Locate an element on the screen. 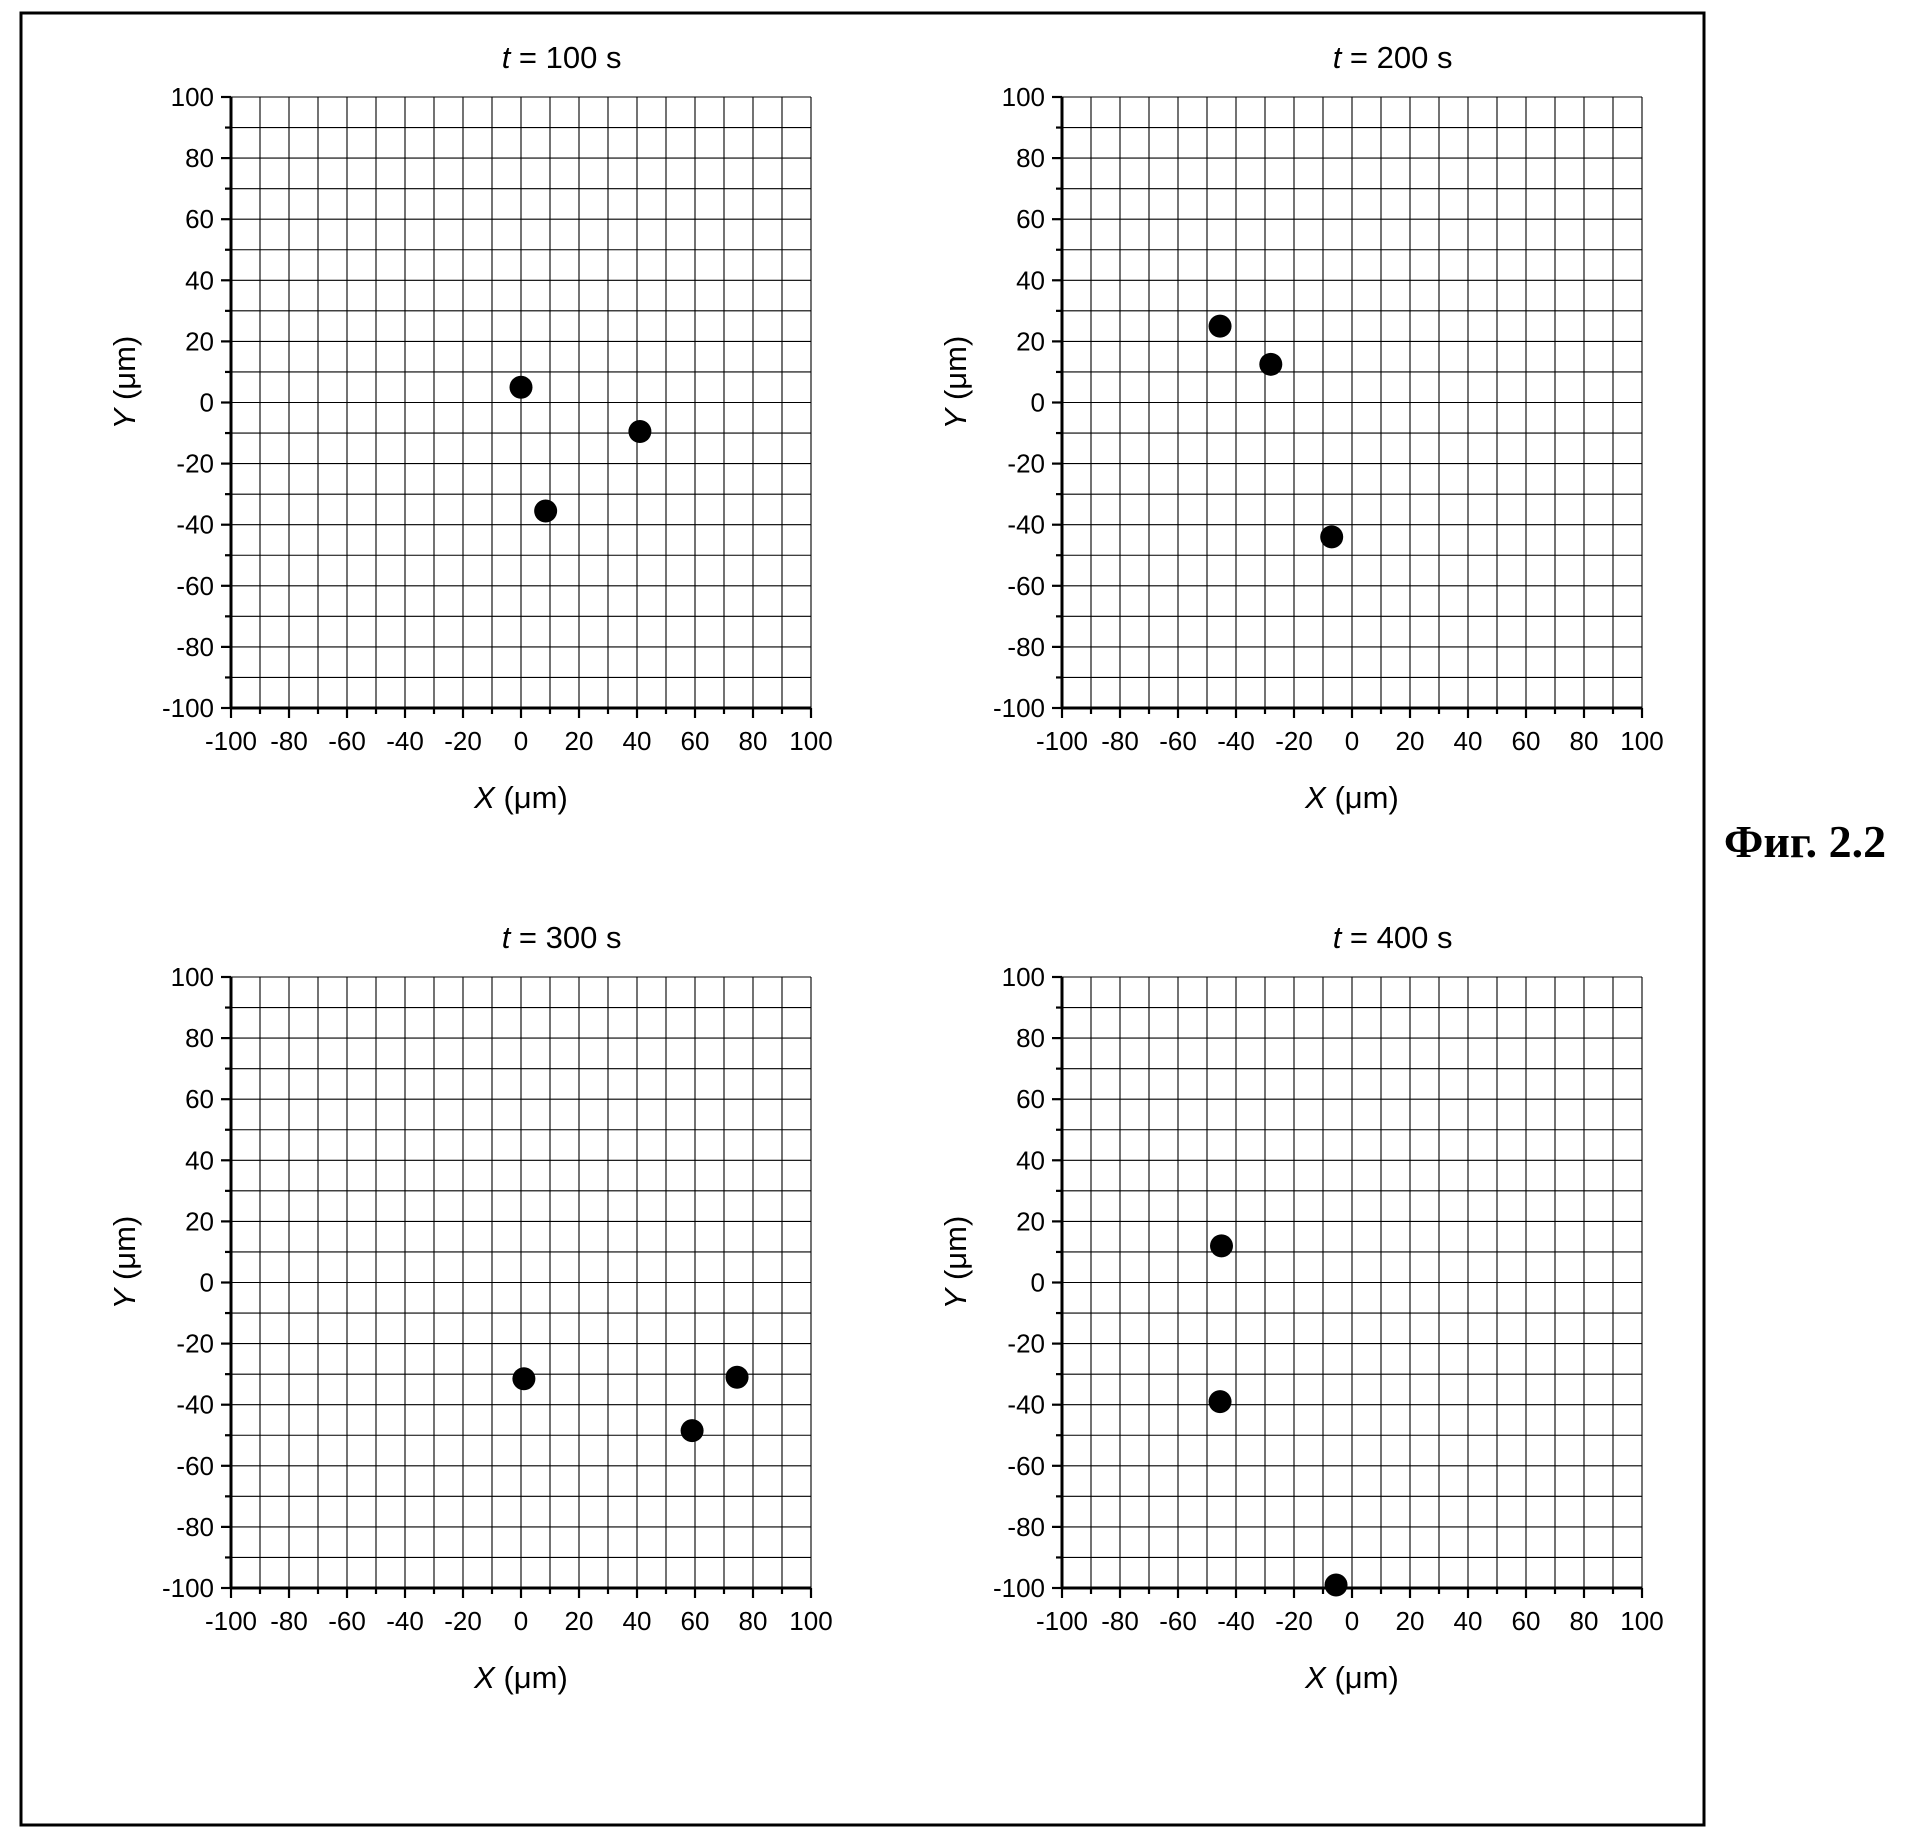 Image resolution: width=1923 pixels, height=1838 pixels. y-tick-label: -20 is located at coordinates (1026, 464).